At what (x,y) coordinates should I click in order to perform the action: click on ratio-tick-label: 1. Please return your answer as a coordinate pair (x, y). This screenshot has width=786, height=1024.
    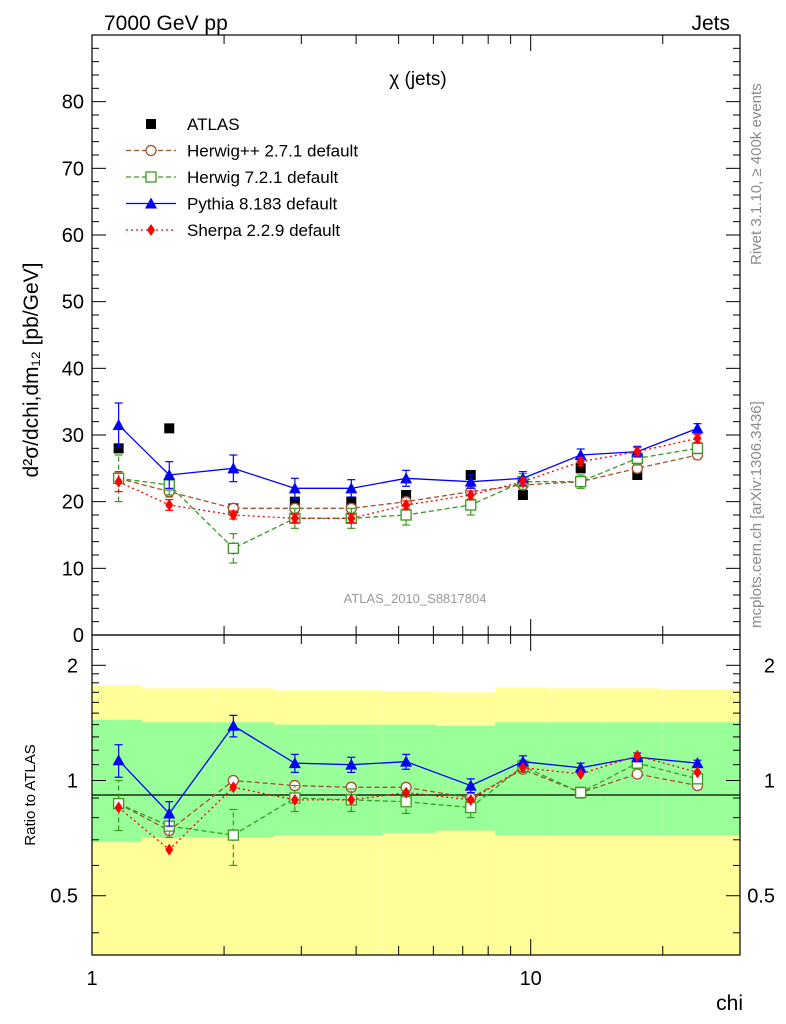
    Looking at the image, I should click on (72, 782).